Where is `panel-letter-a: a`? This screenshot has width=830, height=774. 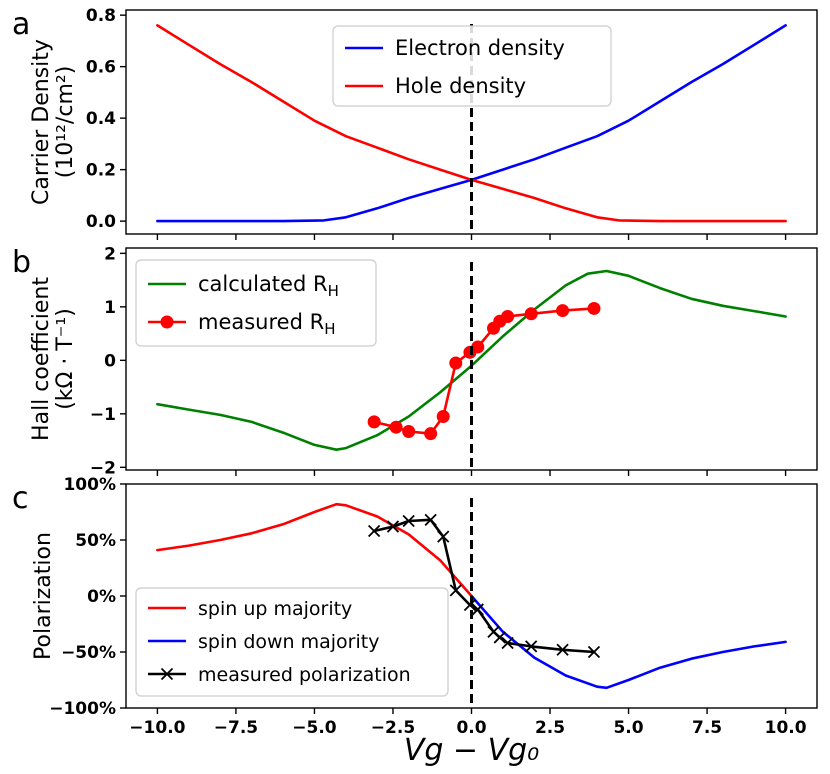 panel-letter-a: a is located at coordinates (21, 24).